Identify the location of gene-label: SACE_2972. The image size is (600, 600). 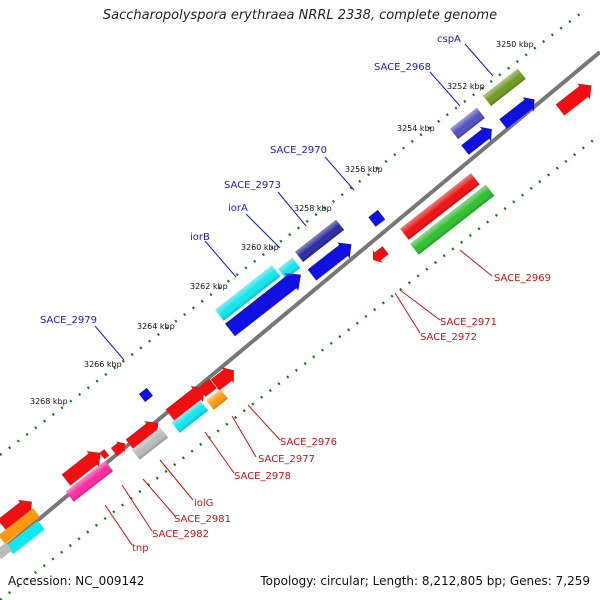
(448, 337).